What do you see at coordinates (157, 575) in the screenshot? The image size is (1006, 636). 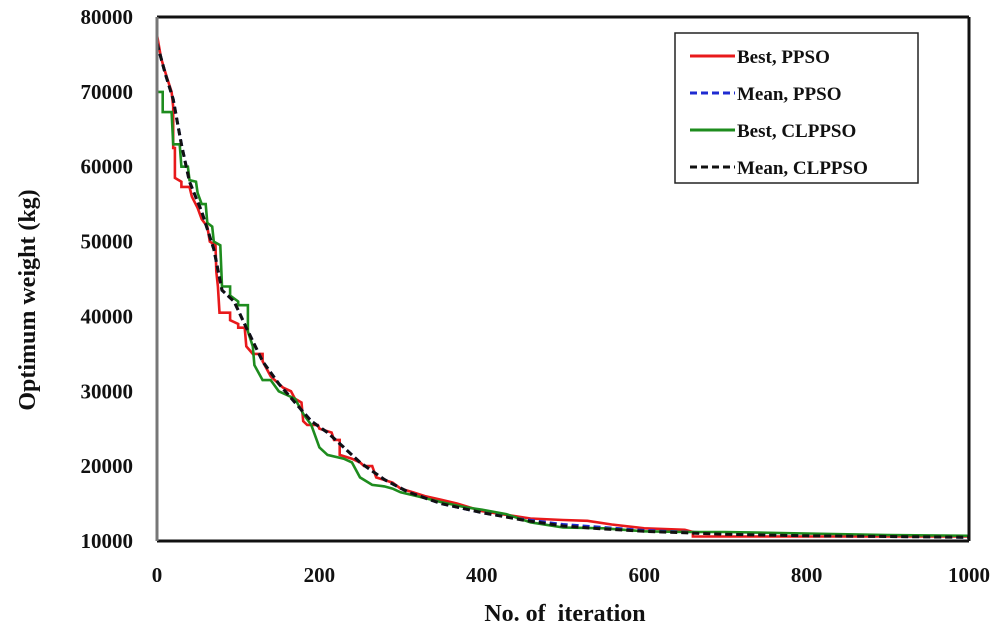 I see `x-tick-label: 0` at bounding box center [157, 575].